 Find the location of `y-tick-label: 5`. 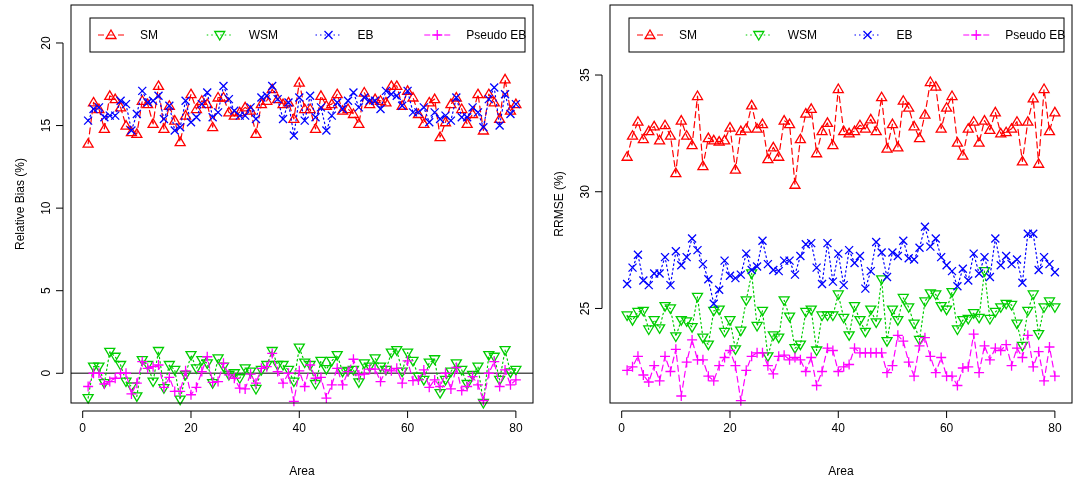

y-tick-label: 5 is located at coordinates (46, 291).